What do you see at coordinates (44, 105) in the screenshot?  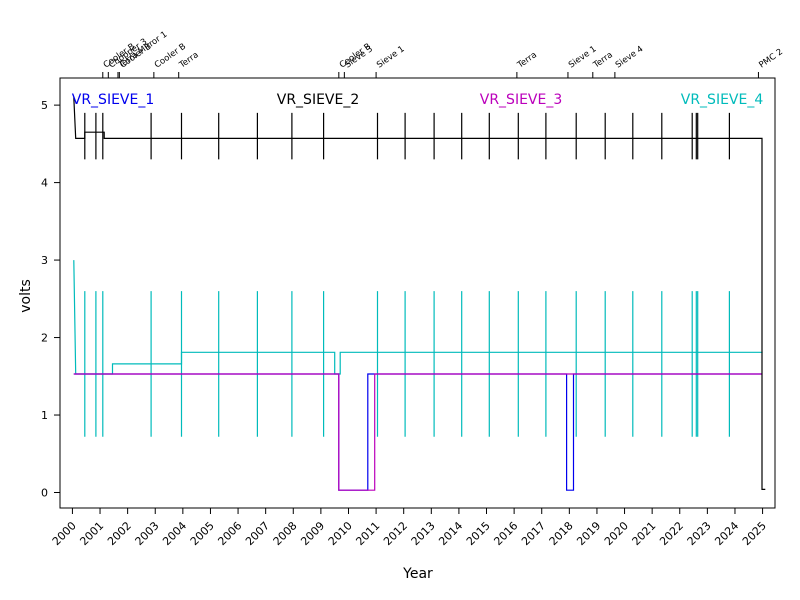 I see `y-tick-label: 5` at bounding box center [44, 105].